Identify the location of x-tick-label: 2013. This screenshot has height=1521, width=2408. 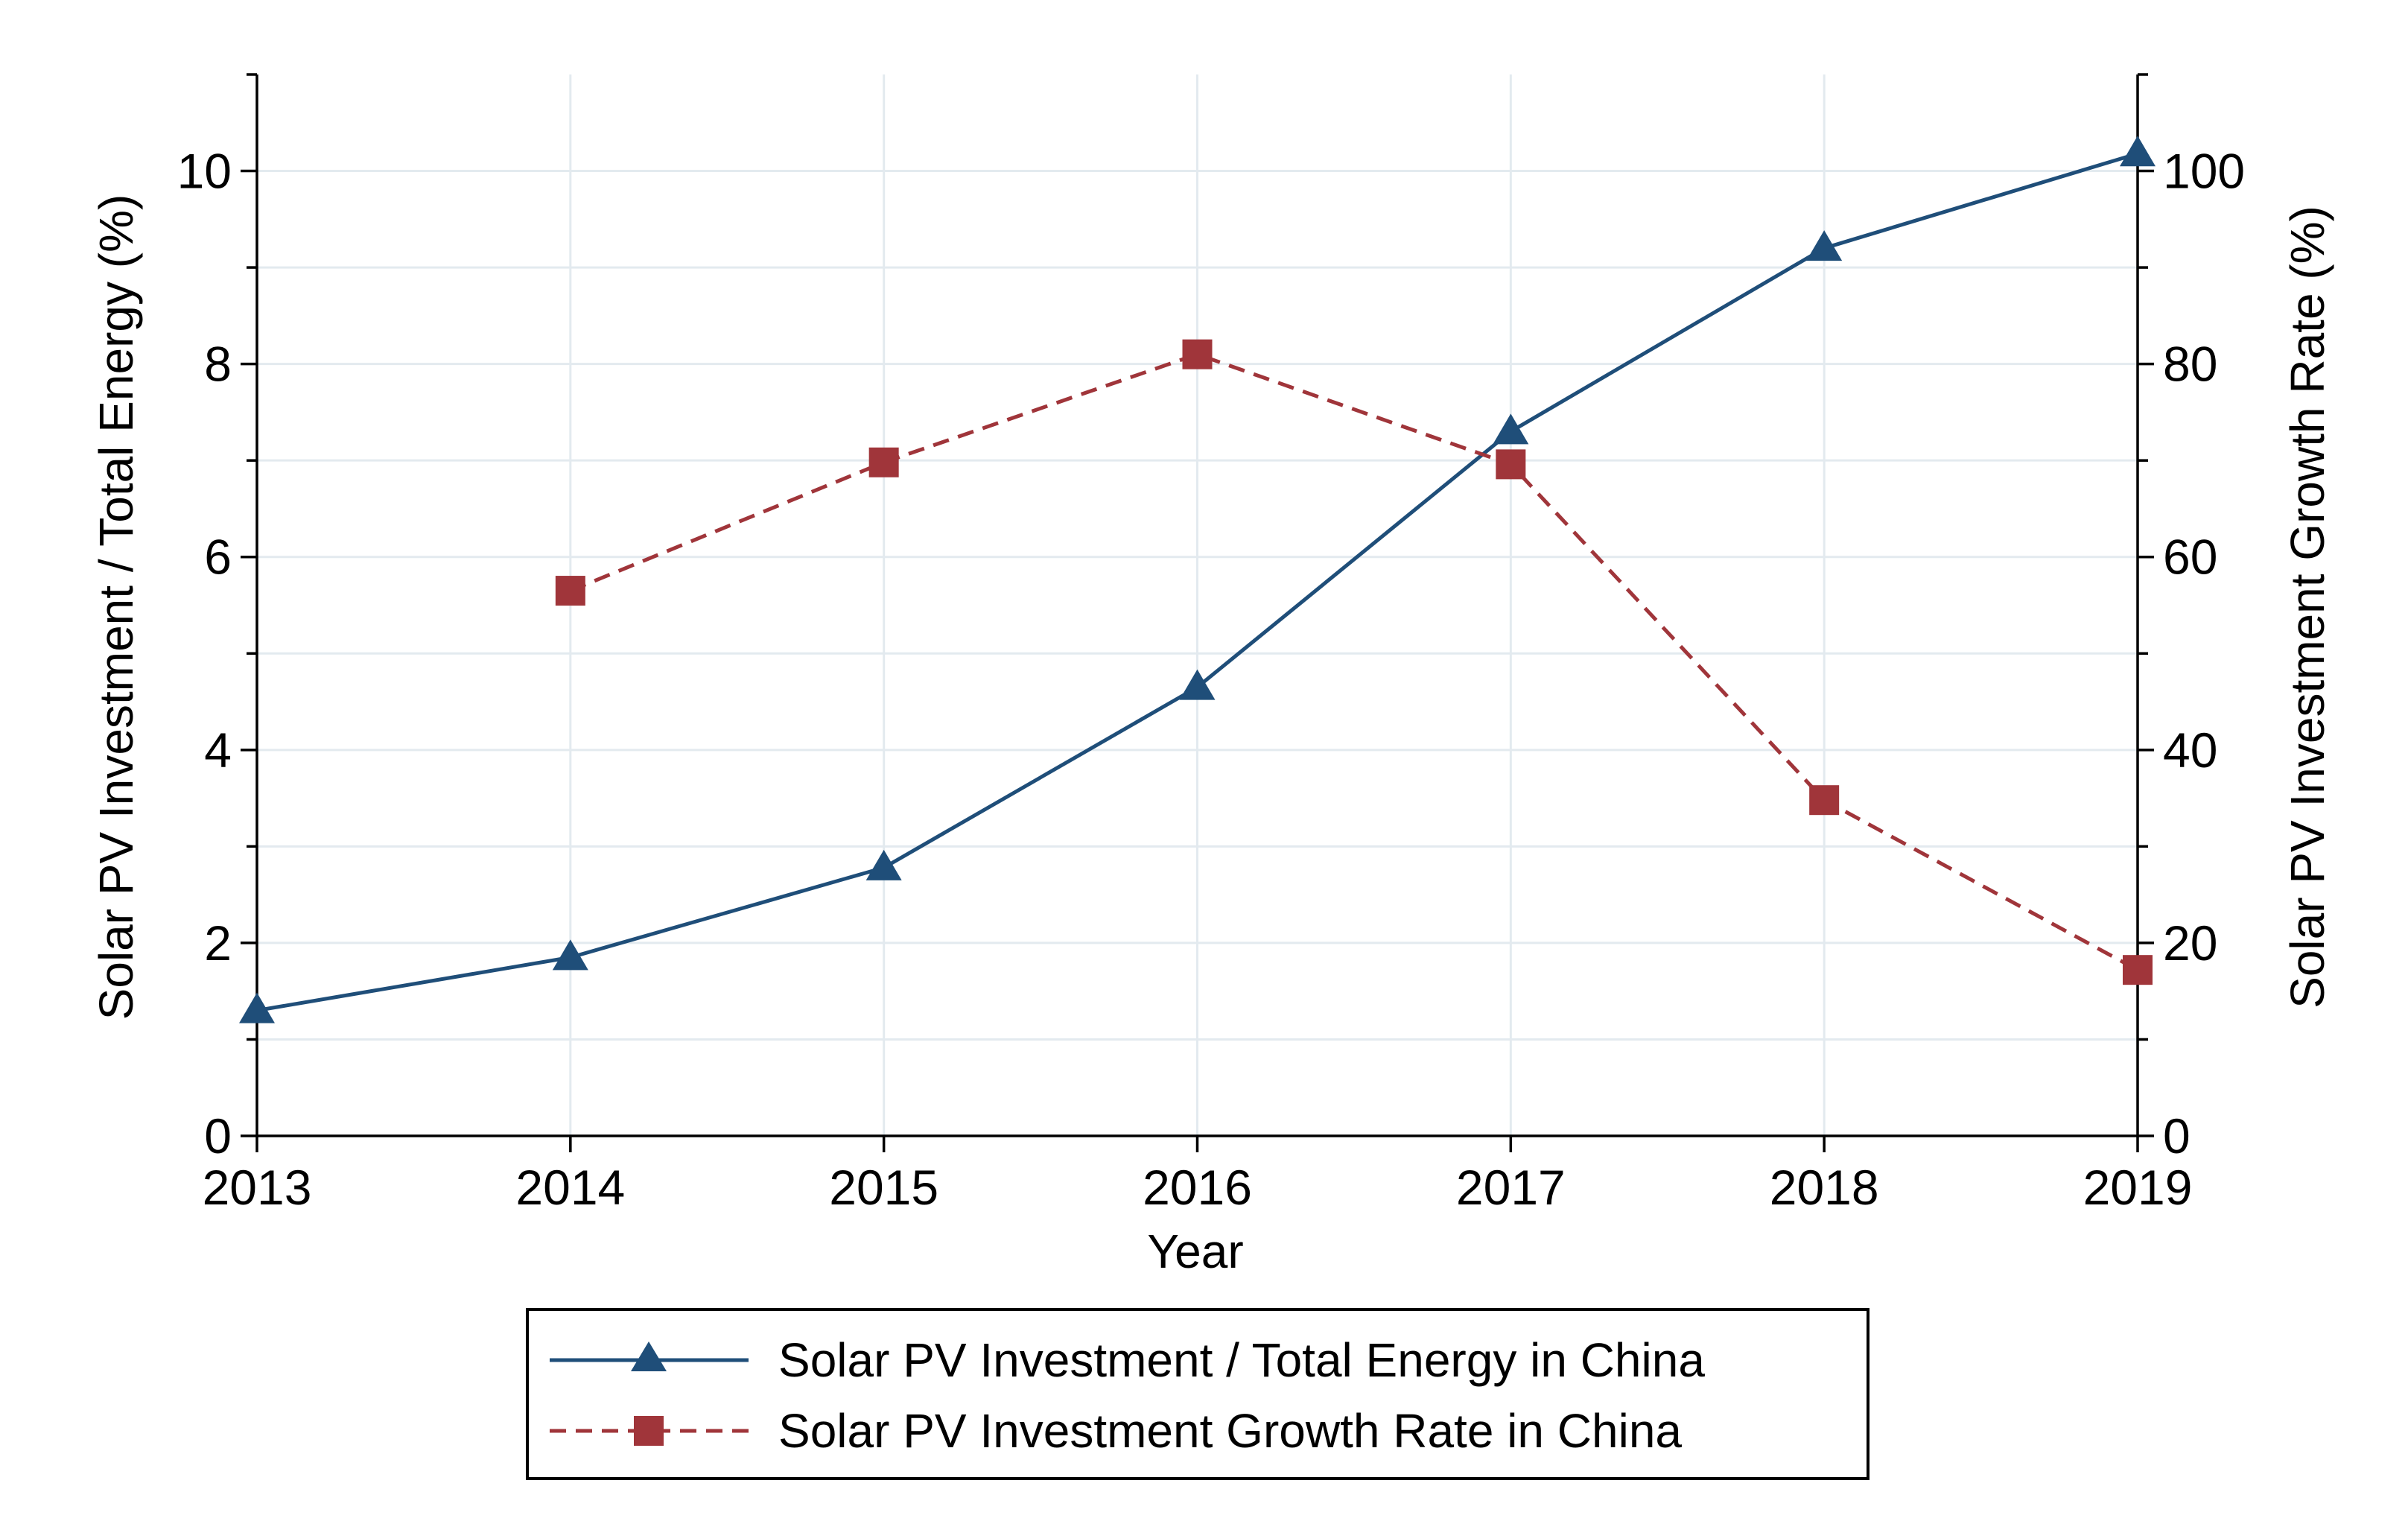
(257, 1187).